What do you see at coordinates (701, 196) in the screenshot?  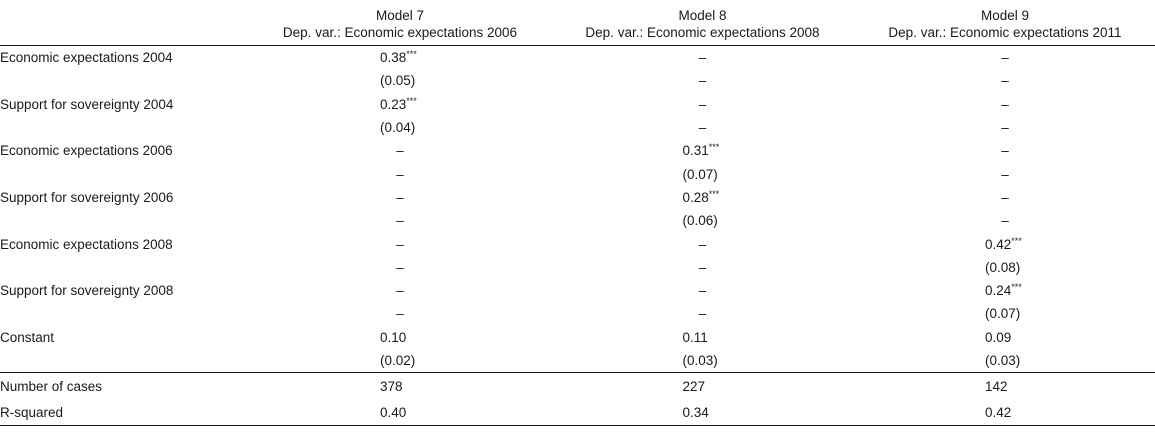 I see `cell-value: 0.28***` at bounding box center [701, 196].